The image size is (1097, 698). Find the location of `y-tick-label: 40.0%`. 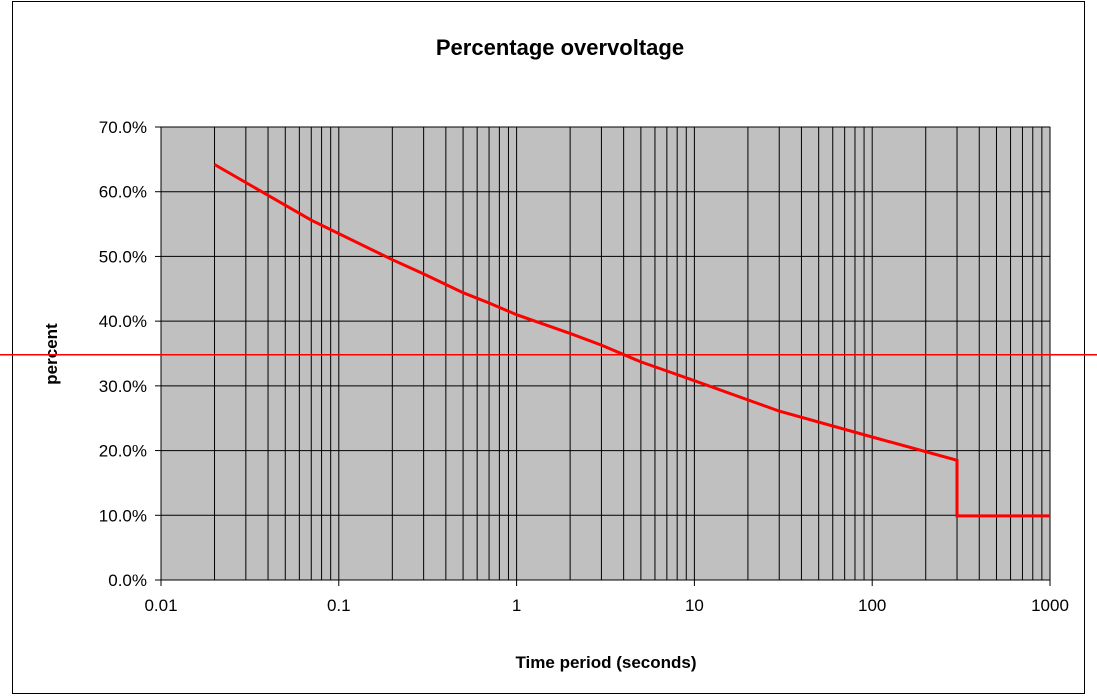

y-tick-label: 40.0% is located at coordinates (123, 321).